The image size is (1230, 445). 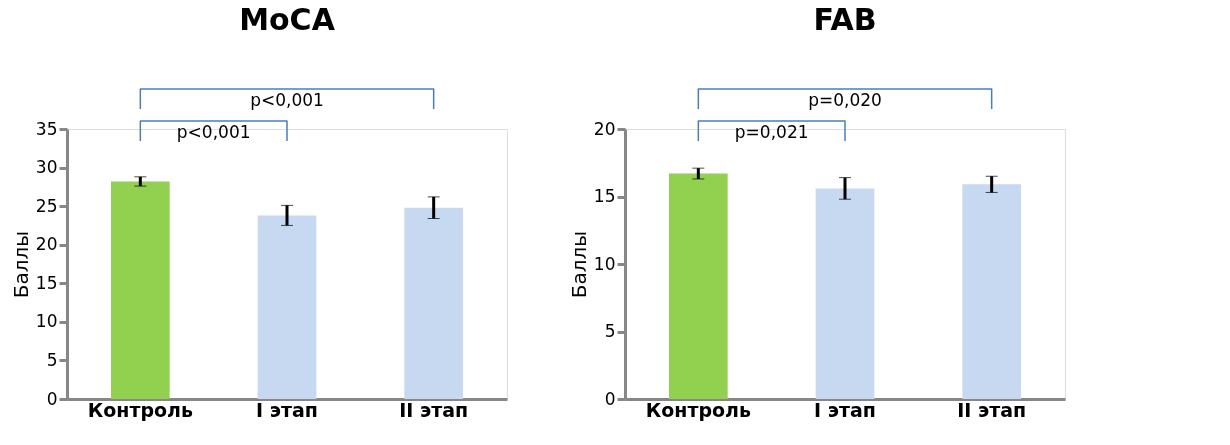 I want to click on y-tick-label: 30, so click(x=46, y=167).